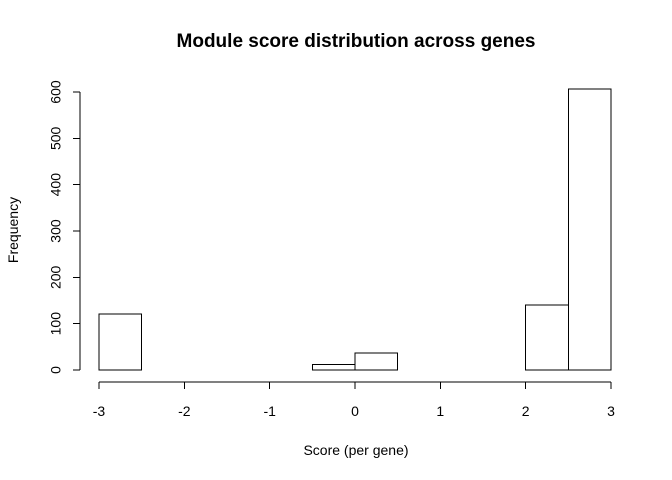 The width and height of the screenshot is (672, 480). I want to click on x-axis-label: Score (per gene), so click(355, 450).